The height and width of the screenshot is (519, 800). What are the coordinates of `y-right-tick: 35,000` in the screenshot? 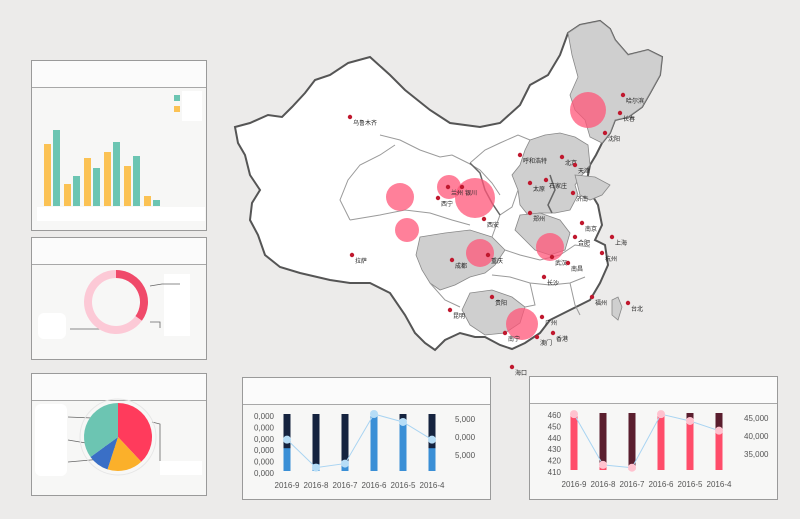 It's located at (756, 454).